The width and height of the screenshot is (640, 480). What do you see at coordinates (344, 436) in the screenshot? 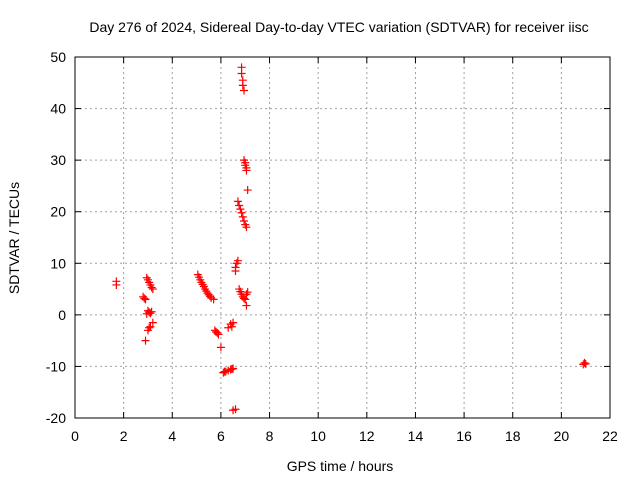
I see `x-tick-labels: 0 2 4 6 8 10 12 14 16 18 20 22` at bounding box center [344, 436].